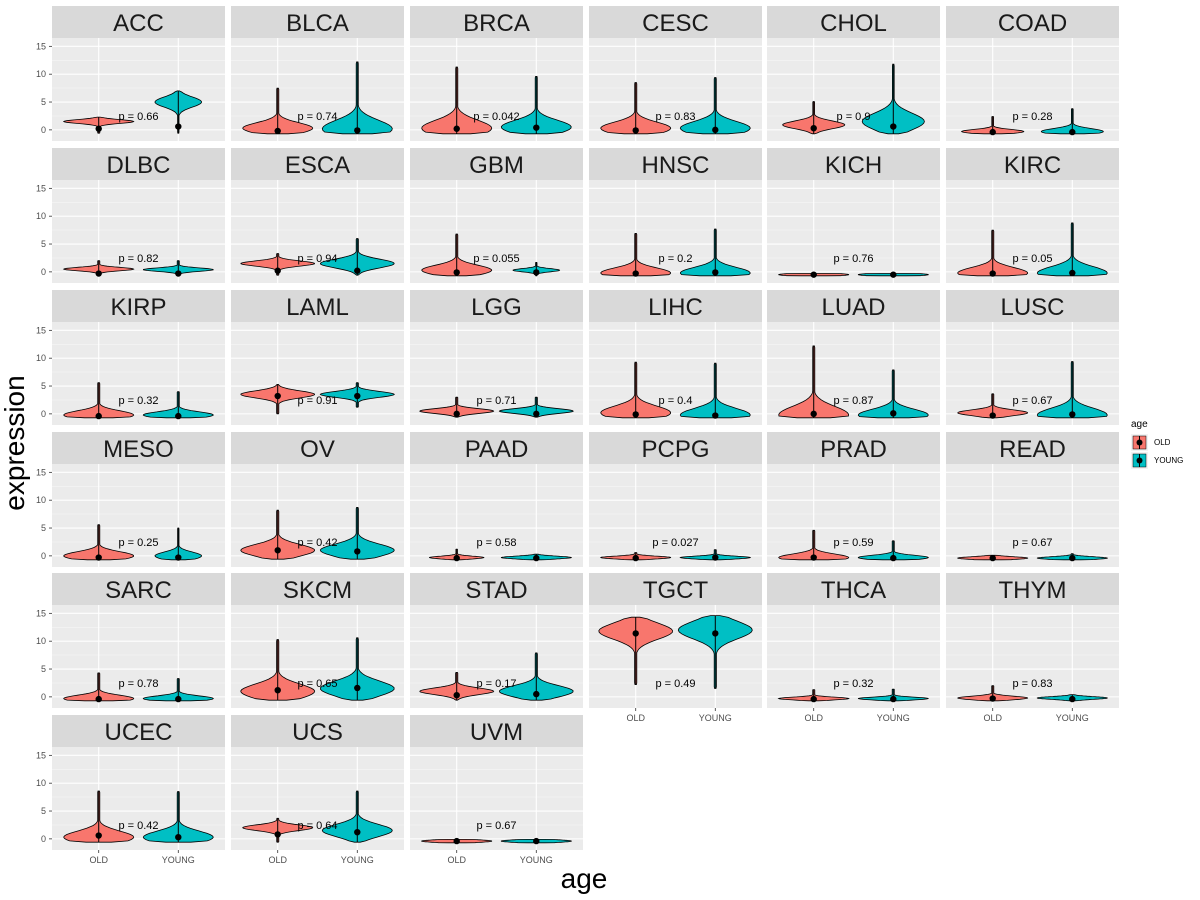 The height and width of the screenshot is (900, 1200). Describe the element at coordinates (853, 499) in the screenshot. I see `facet-panel-prad: PRAD p = 0.59` at that location.